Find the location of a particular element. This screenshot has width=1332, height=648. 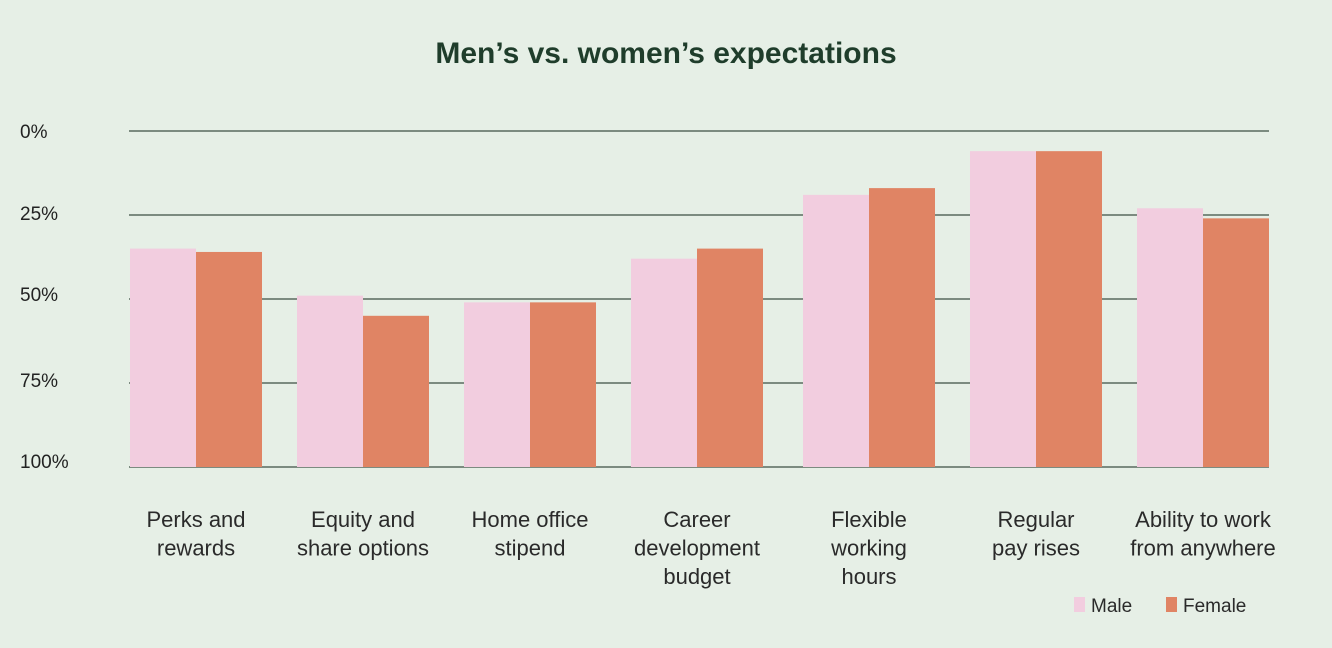

y-tick-label: 50% is located at coordinates (39, 295).